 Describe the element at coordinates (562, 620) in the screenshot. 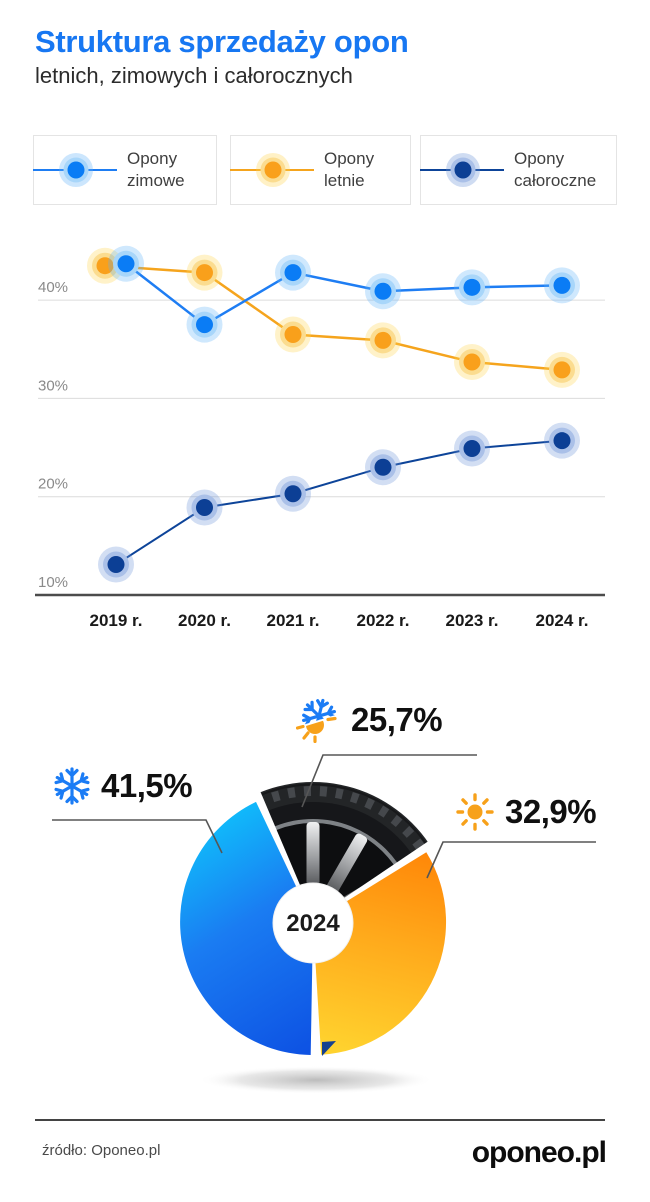

I see `svg-text: 2024 r.` at that location.